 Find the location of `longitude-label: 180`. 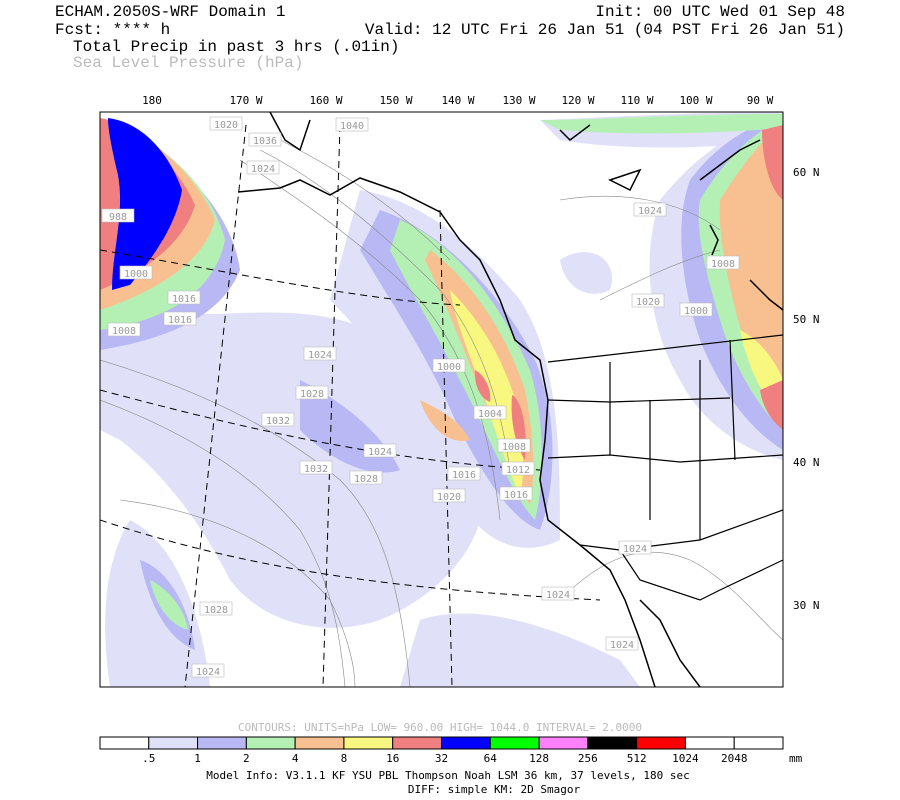

longitude-label: 180 is located at coordinates (152, 100).